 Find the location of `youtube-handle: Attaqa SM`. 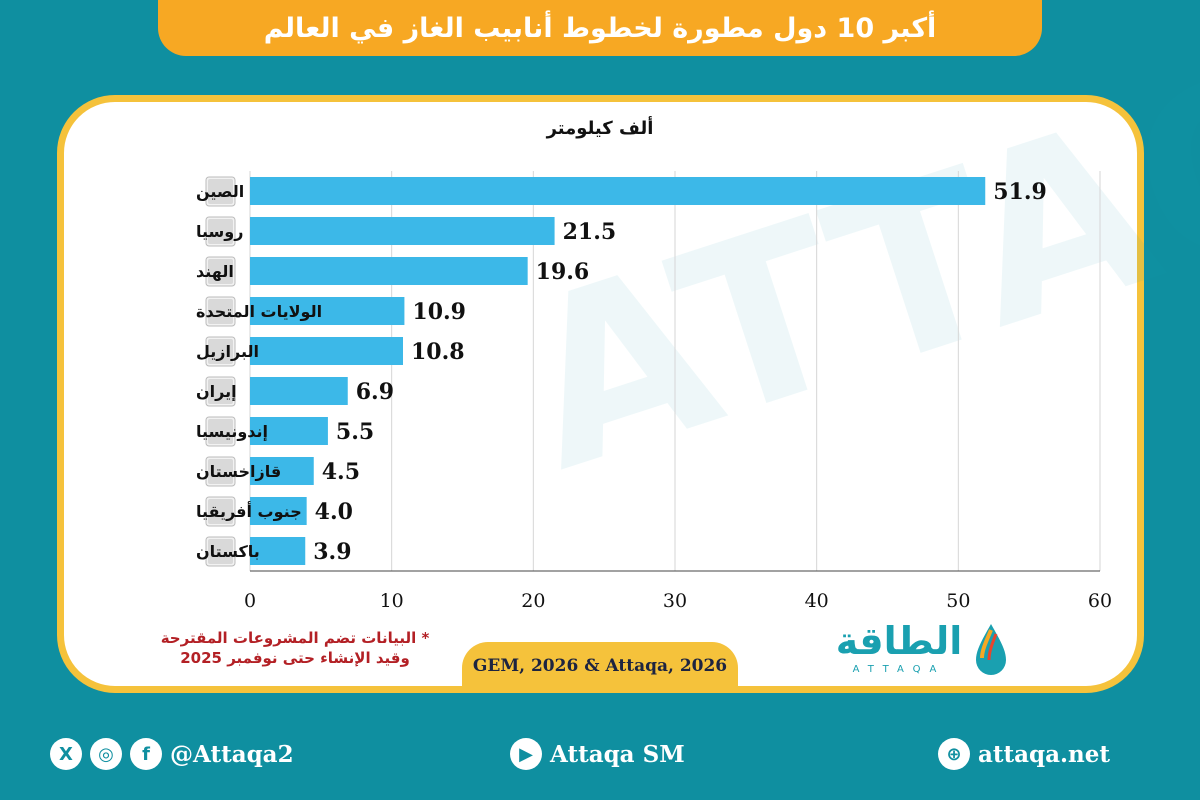

youtube-handle: Attaqa SM is located at coordinates (617, 754).